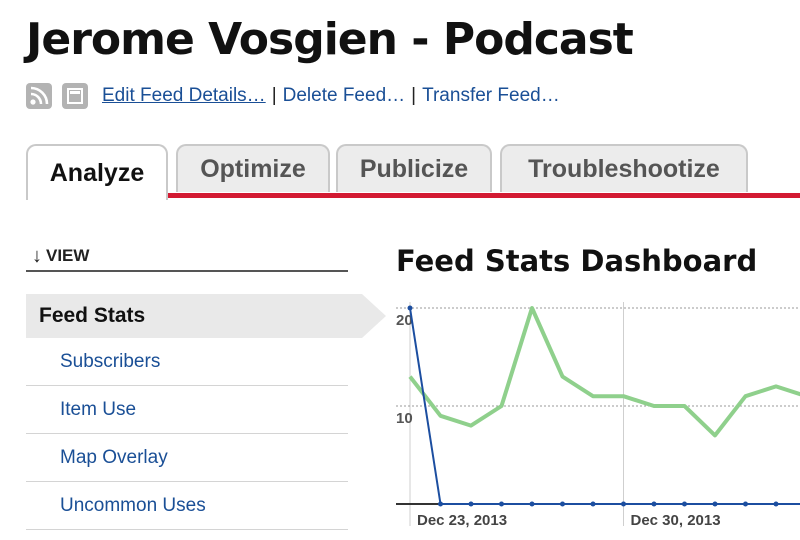  I want to click on down-arrow-icon: ↓, so click(37, 255).